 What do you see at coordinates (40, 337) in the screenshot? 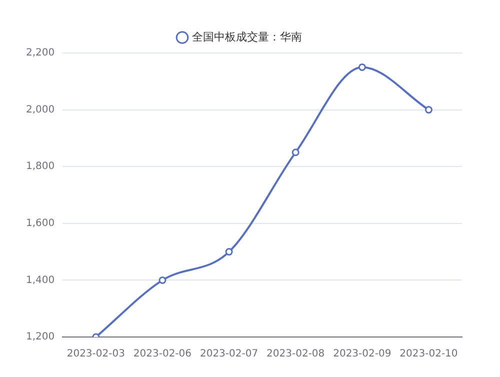
I see `y-tick-label: 1,200` at bounding box center [40, 337].